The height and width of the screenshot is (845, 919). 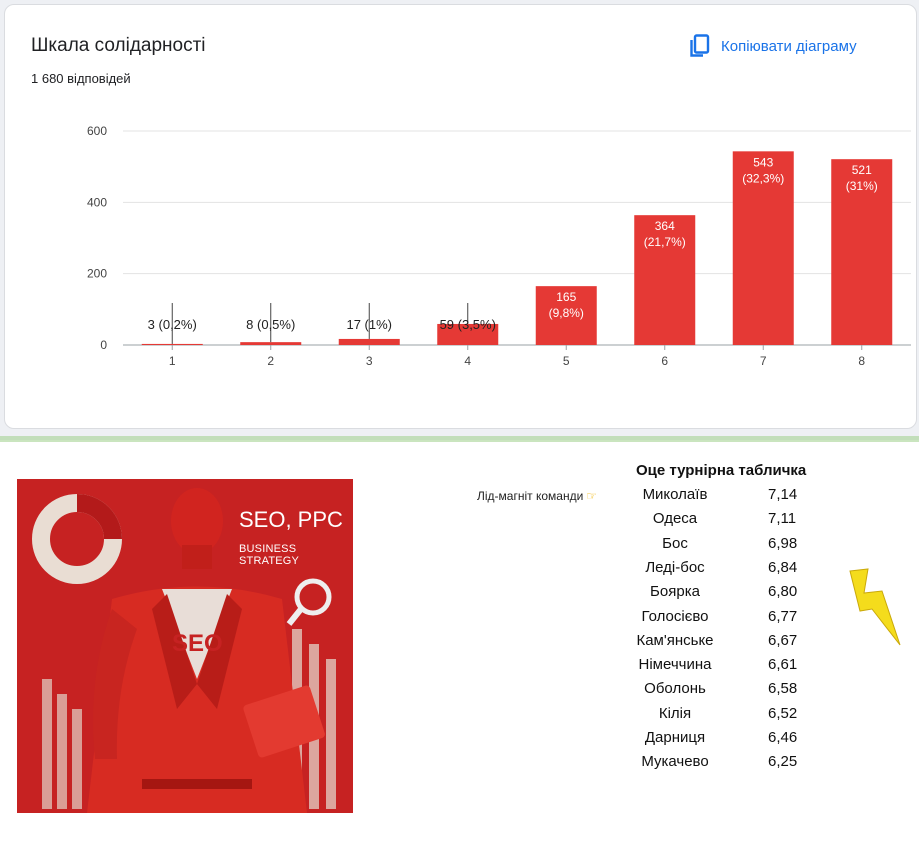 What do you see at coordinates (172, 324) in the screenshot?
I see `data-label: 3 (0,2%)` at bounding box center [172, 324].